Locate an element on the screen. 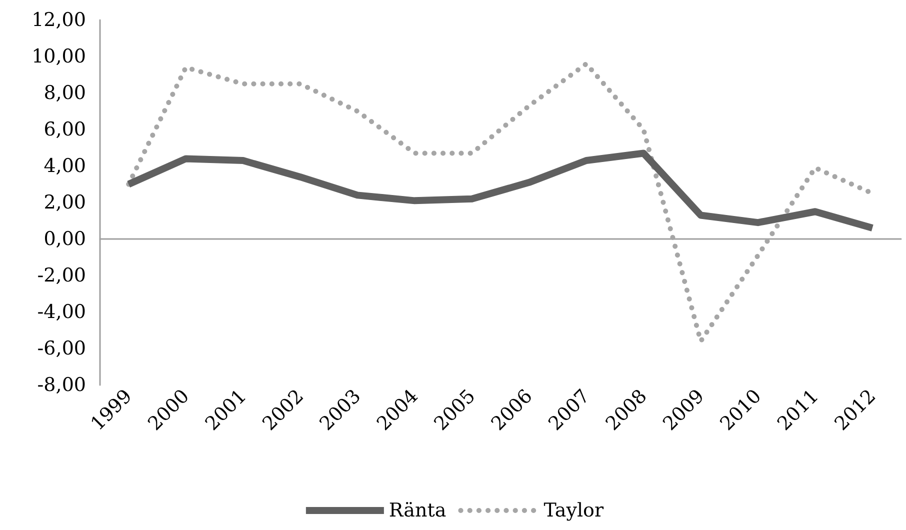 The width and height of the screenshot is (906, 530). y-tick-label: -6,00 is located at coordinates (61, 349).